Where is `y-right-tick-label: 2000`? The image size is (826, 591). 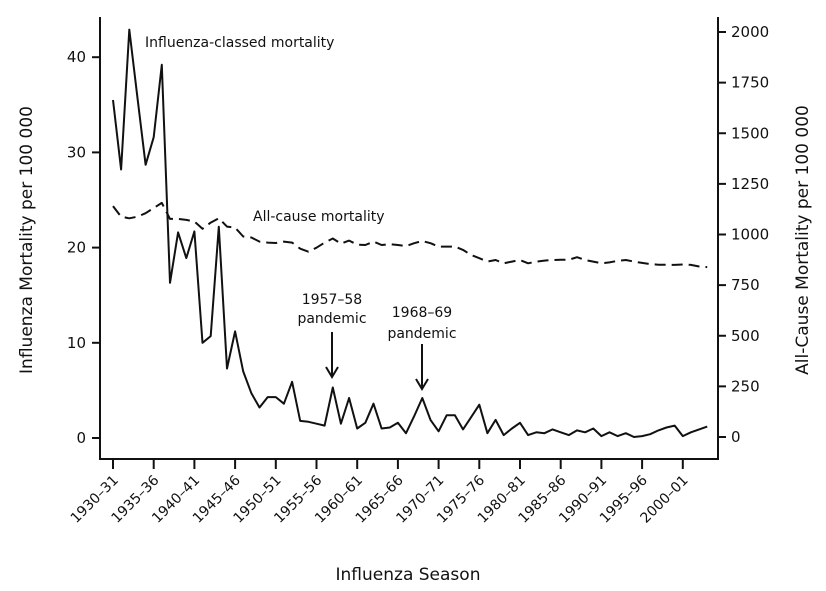
y-right-tick-label: 2000 is located at coordinates (750, 32).